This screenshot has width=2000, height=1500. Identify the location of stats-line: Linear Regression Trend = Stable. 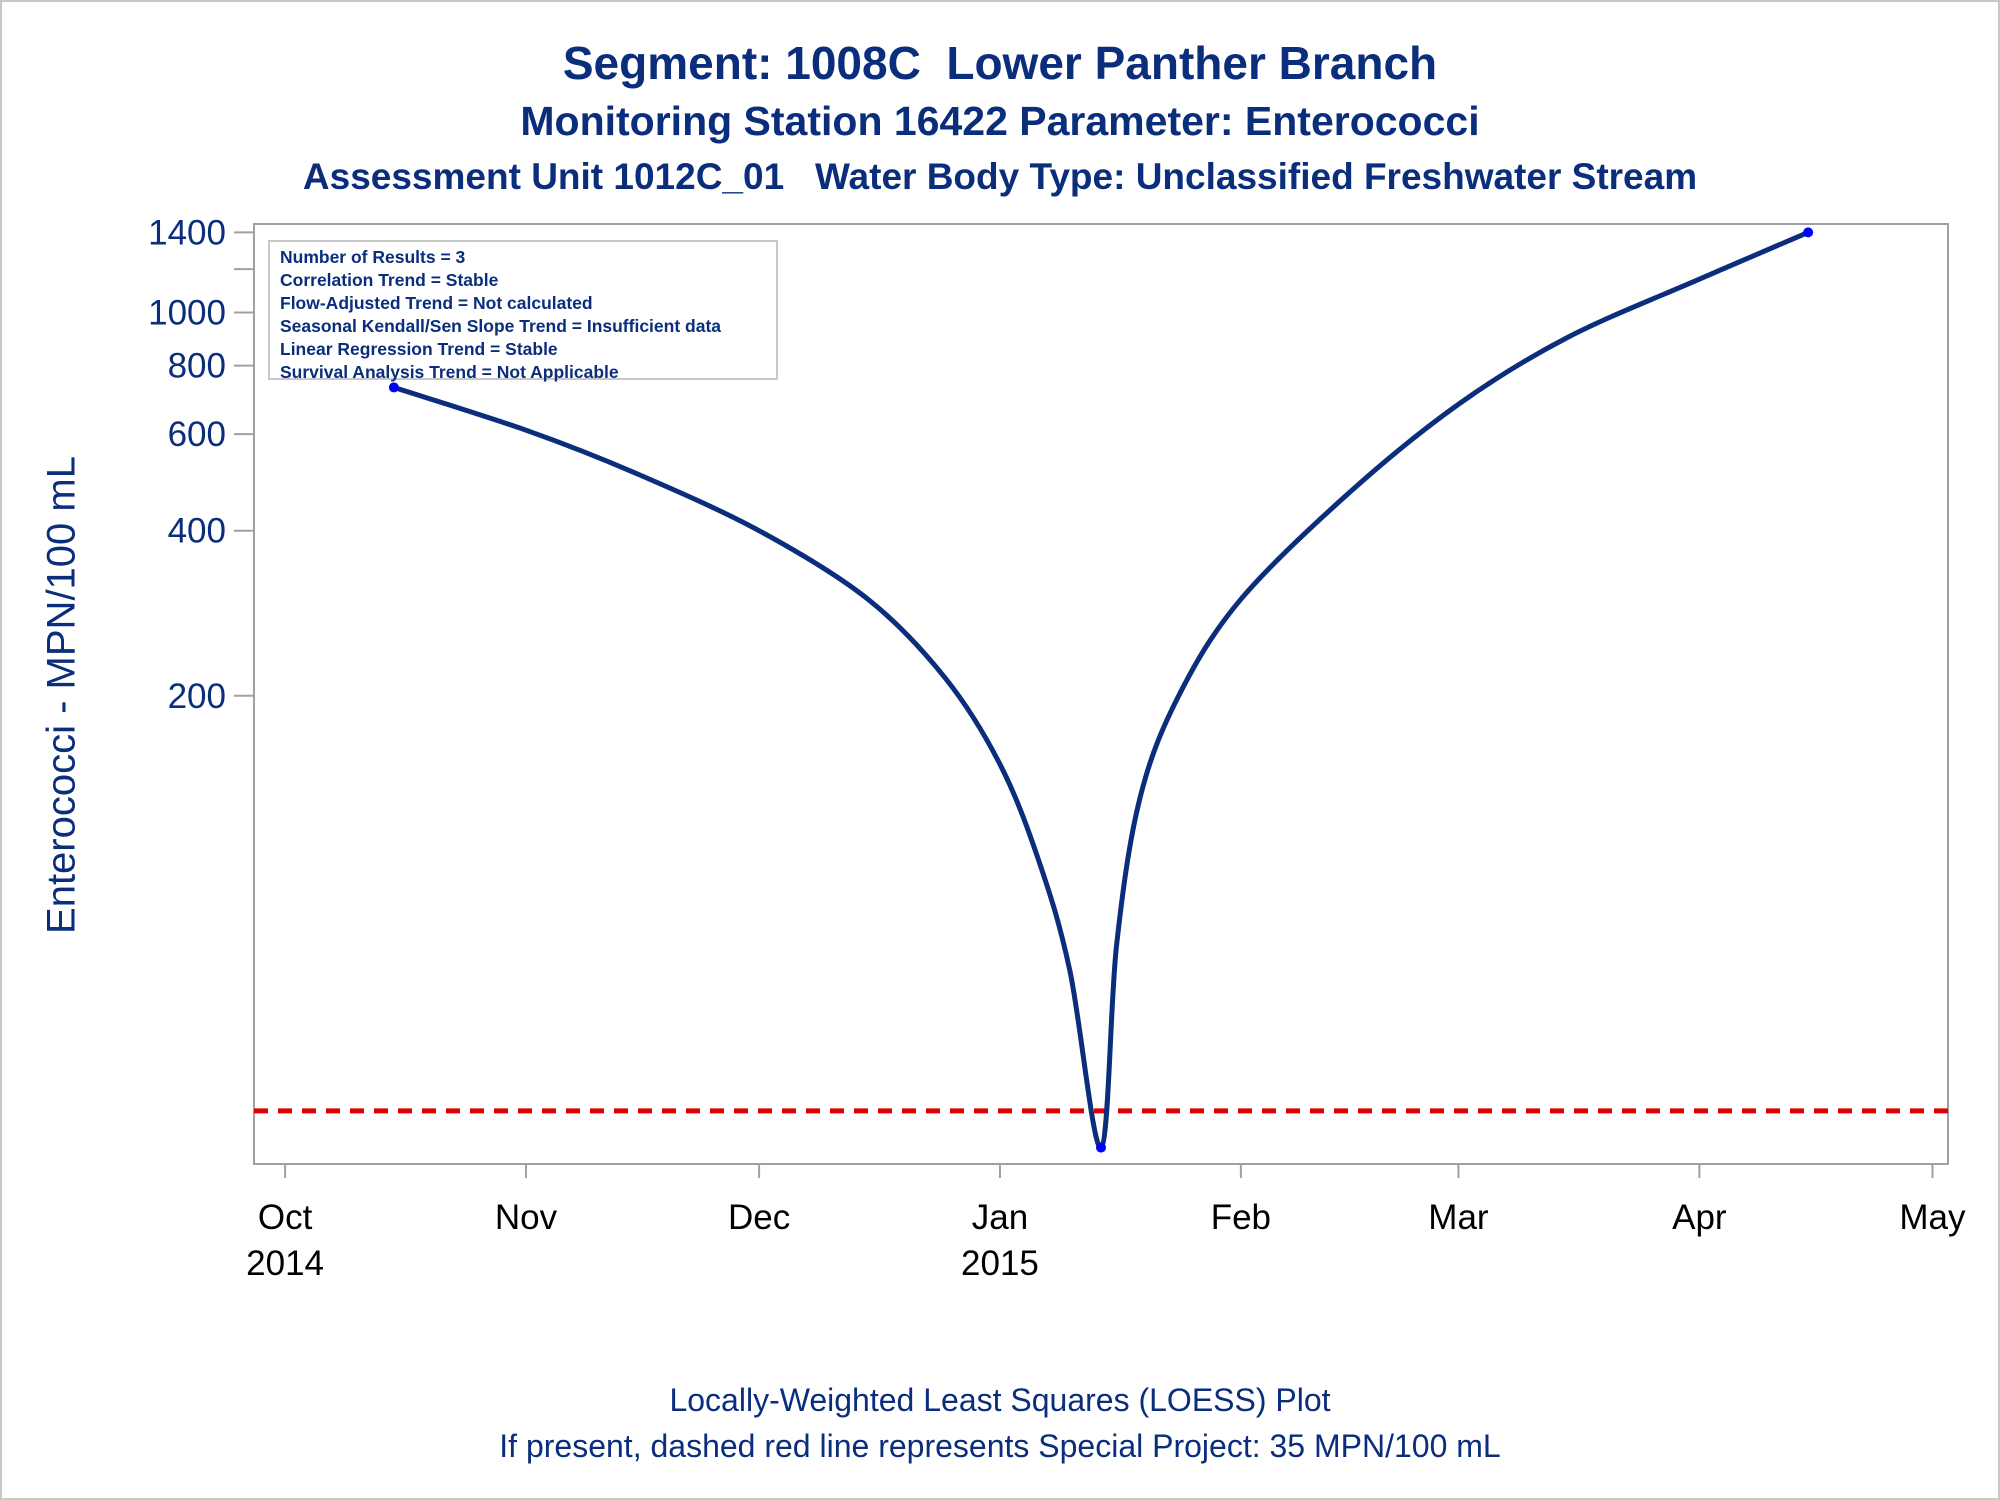
(419, 349).